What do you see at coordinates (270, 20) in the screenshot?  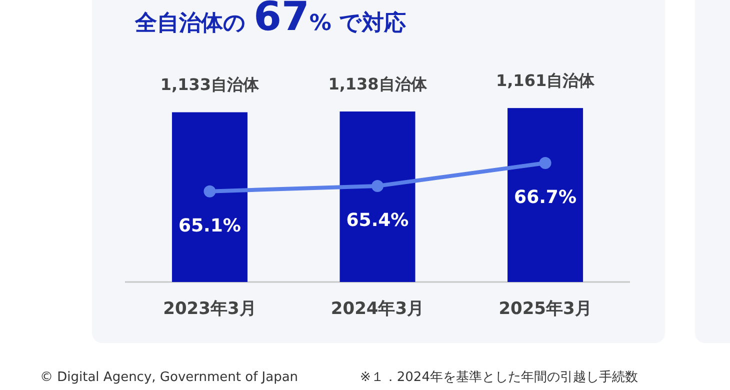 I see `chart-title: 全自治体の 67% で対応` at bounding box center [270, 20].